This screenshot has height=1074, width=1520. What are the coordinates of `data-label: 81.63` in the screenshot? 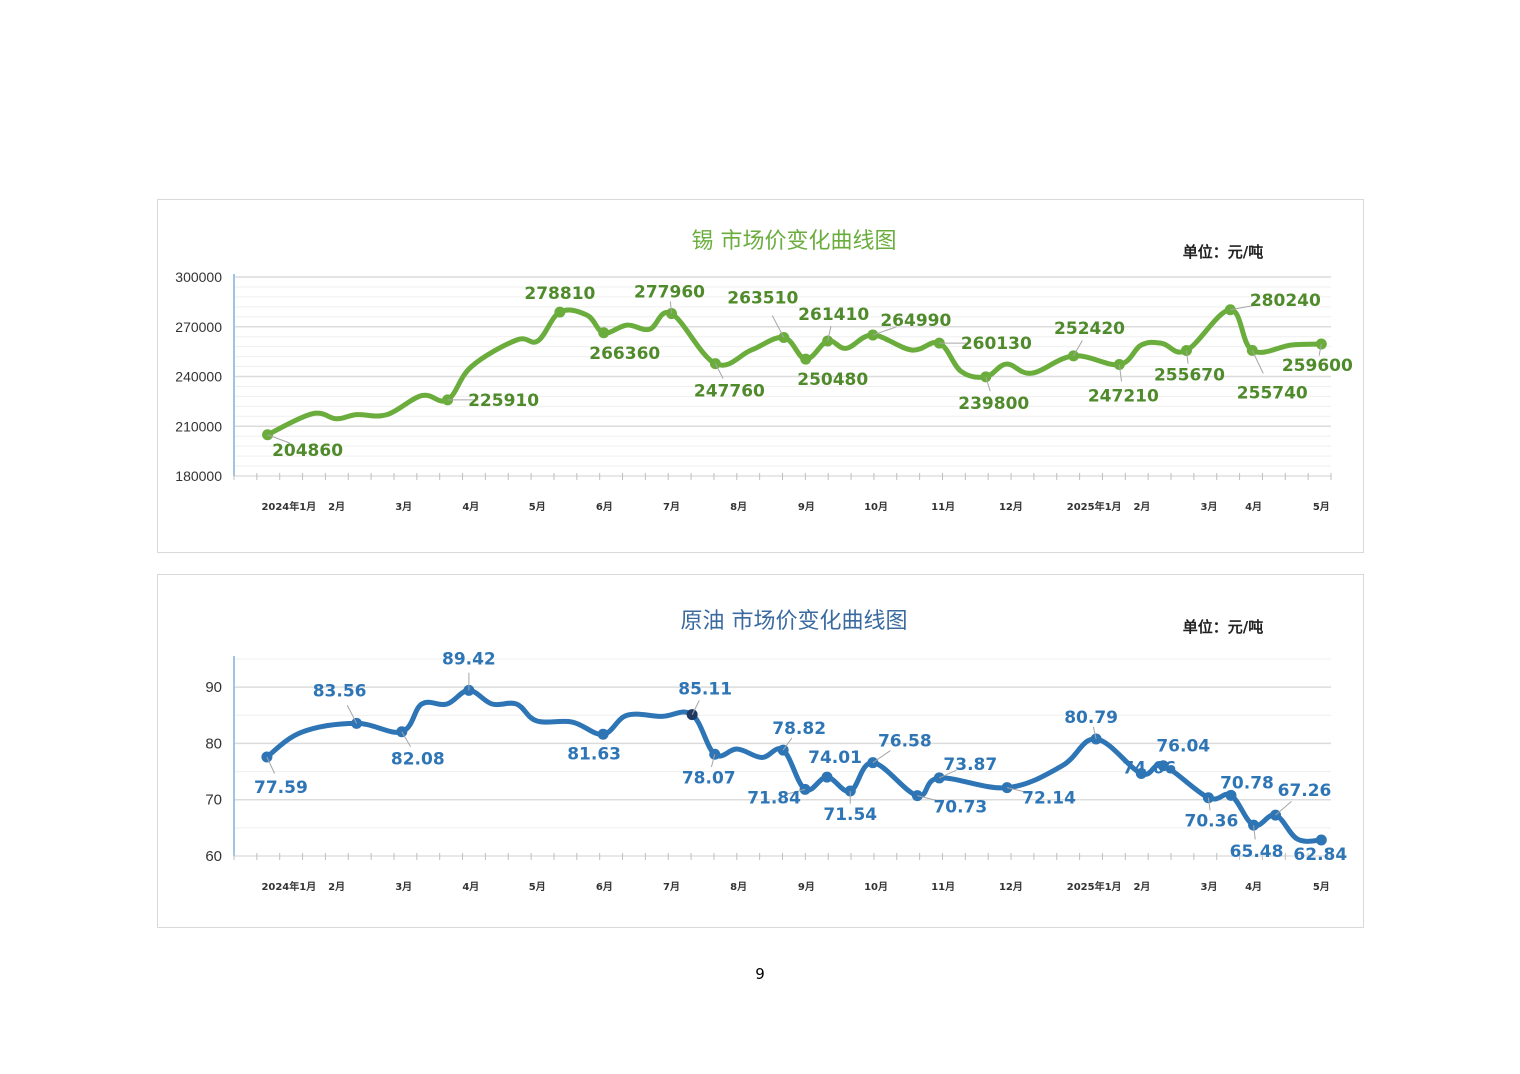 It's located at (594, 754).